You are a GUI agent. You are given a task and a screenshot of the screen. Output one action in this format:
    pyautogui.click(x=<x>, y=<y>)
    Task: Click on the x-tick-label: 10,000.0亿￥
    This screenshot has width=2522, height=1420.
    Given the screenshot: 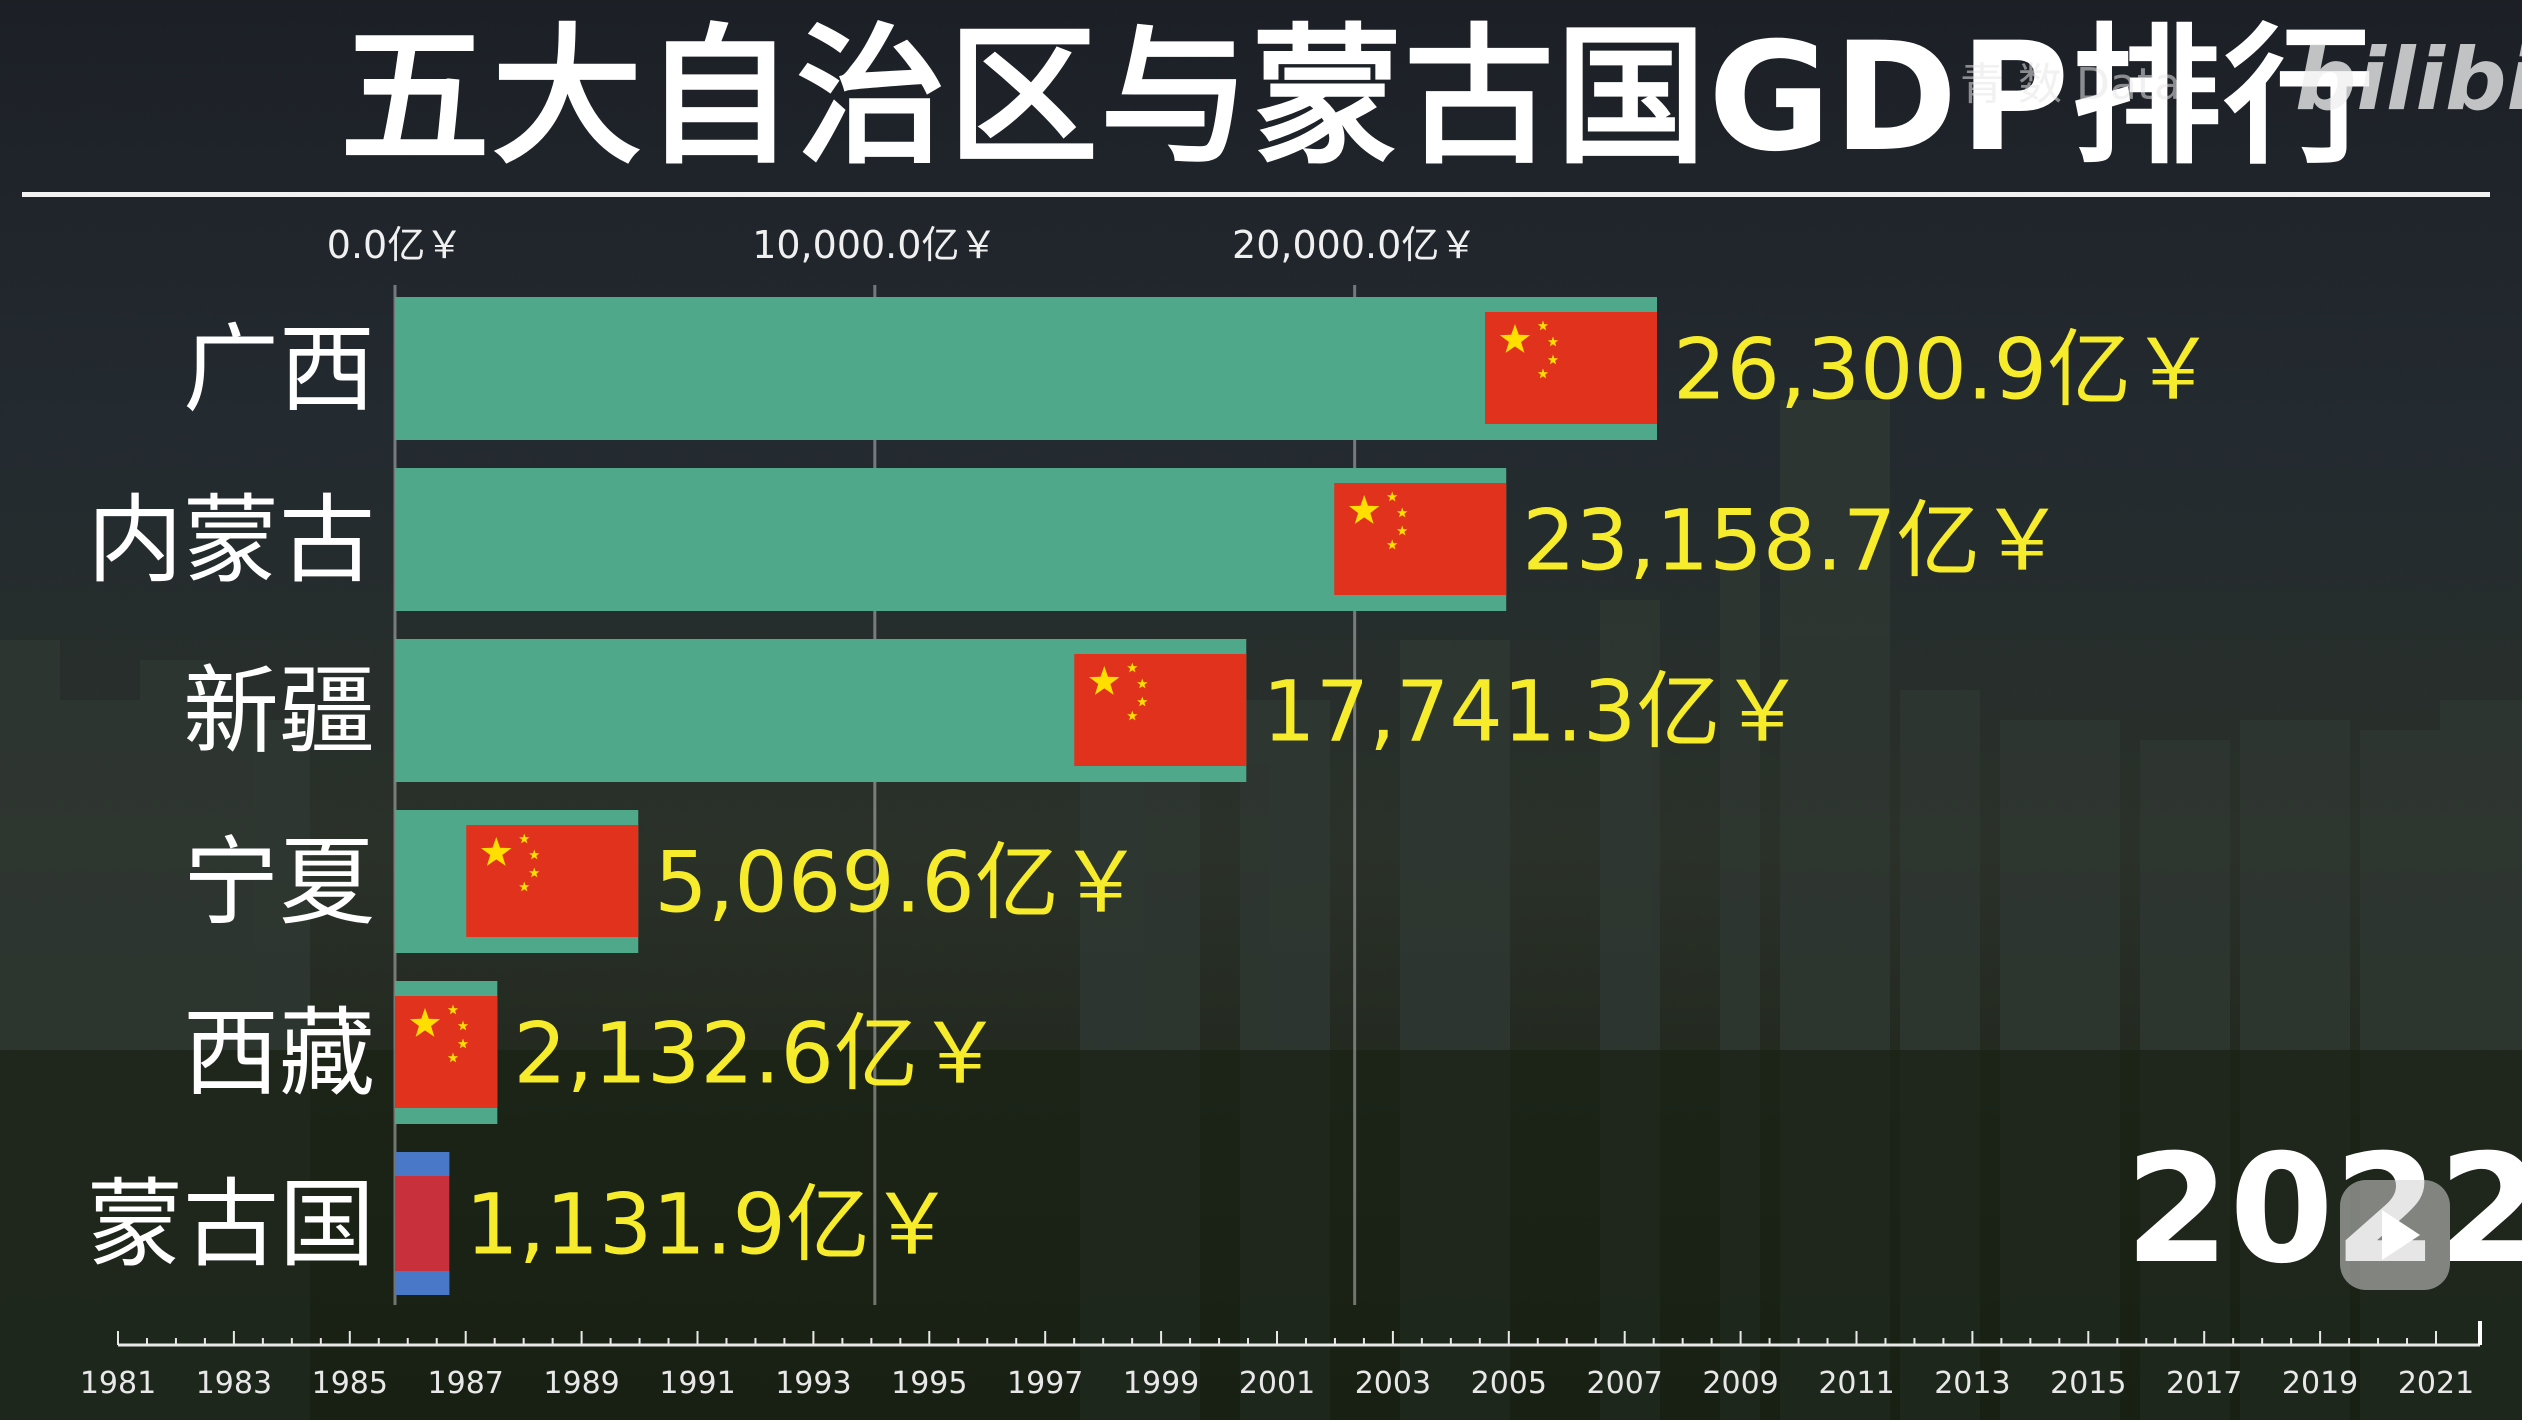 What is the action you would take?
    pyautogui.click(x=874, y=245)
    